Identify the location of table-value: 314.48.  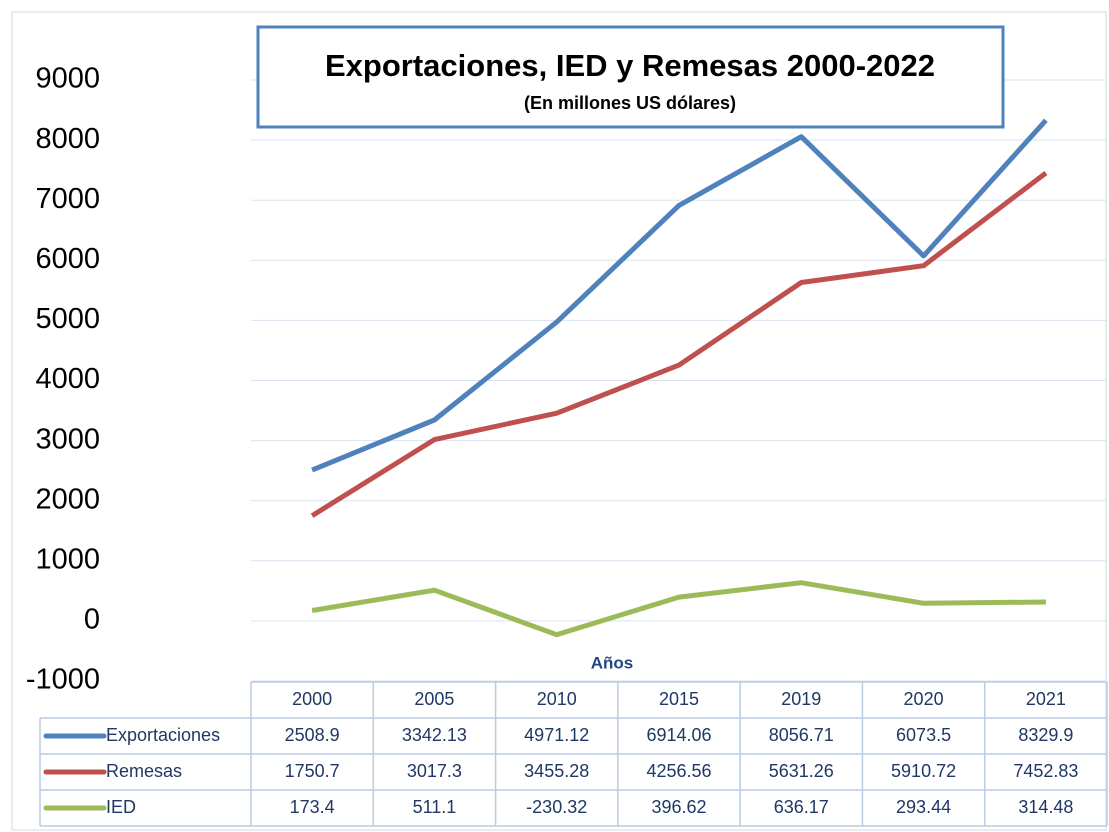
(1045, 807).